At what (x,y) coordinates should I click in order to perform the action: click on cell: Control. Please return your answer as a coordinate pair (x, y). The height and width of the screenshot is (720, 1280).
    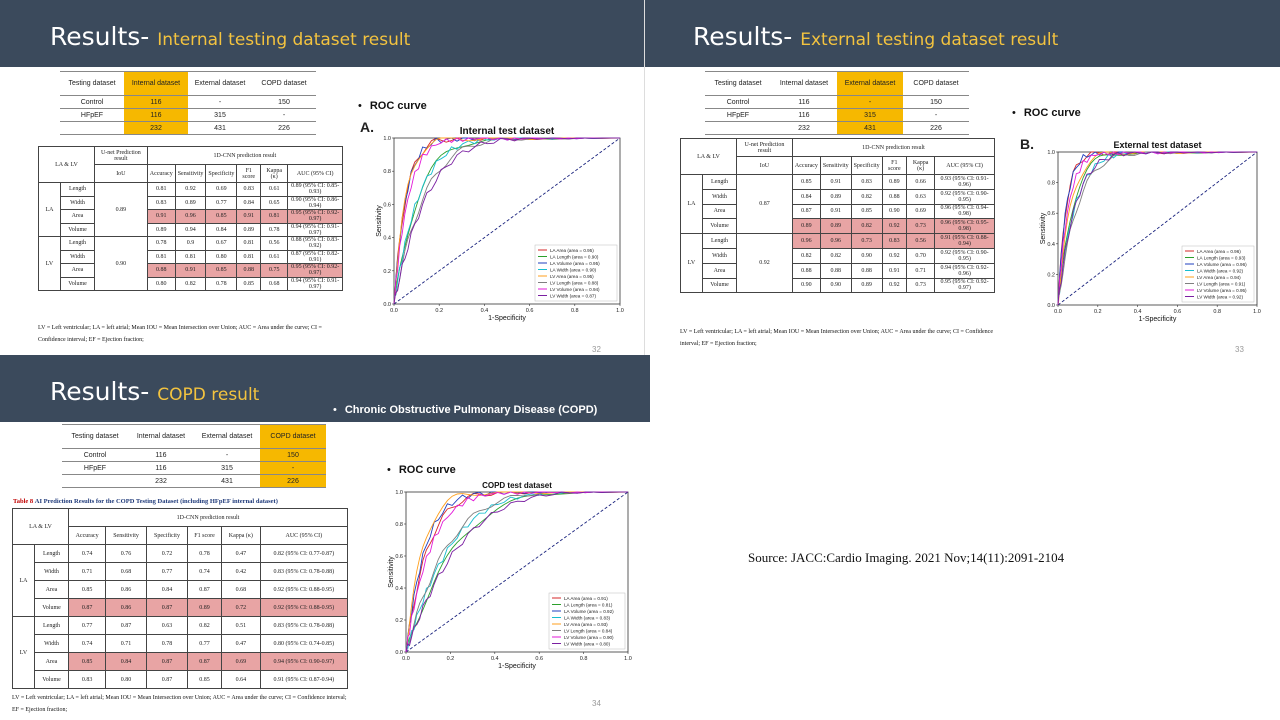
    Looking at the image, I should click on (92, 102).